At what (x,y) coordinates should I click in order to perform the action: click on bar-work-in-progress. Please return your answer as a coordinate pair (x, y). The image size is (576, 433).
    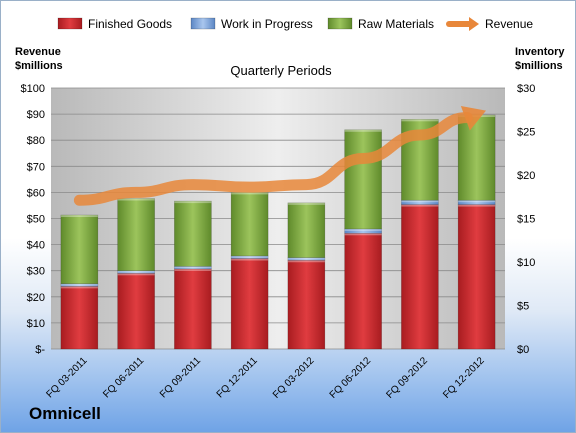
    Looking at the image, I should click on (249, 257).